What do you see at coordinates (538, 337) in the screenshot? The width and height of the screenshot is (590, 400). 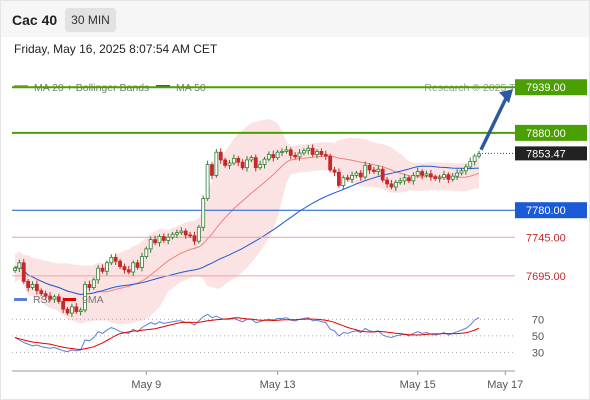 I see `rsi-tick-1: 50` at bounding box center [538, 337].